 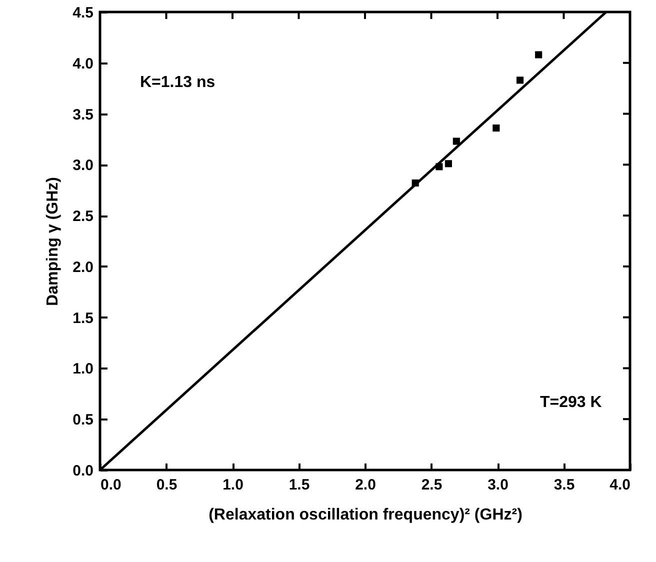 What do you see at coordinates (178, 82) in the screenshot?
I see `annotation: K=1.13 ns` at bounding box center [178, 82].